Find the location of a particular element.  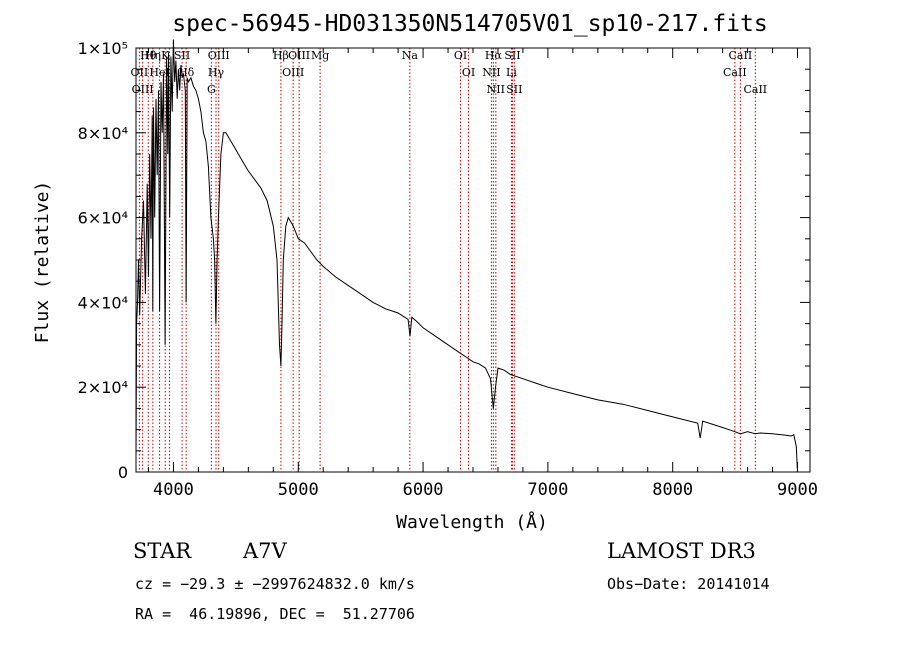

x-tick-label: 5000 is located at coordinates (298, 490).